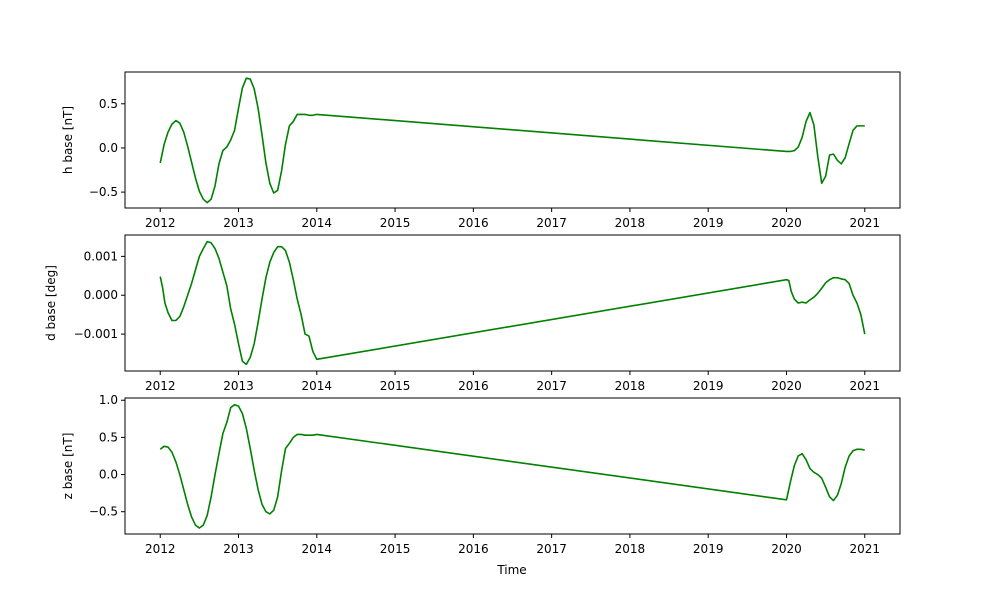 The height and width of the screenshot is (600, 1000). What do you see at coordinates (51, 303) in the screenshot?
I see `y-axis-label: d base [deg]` at bounding box center [51, 303].